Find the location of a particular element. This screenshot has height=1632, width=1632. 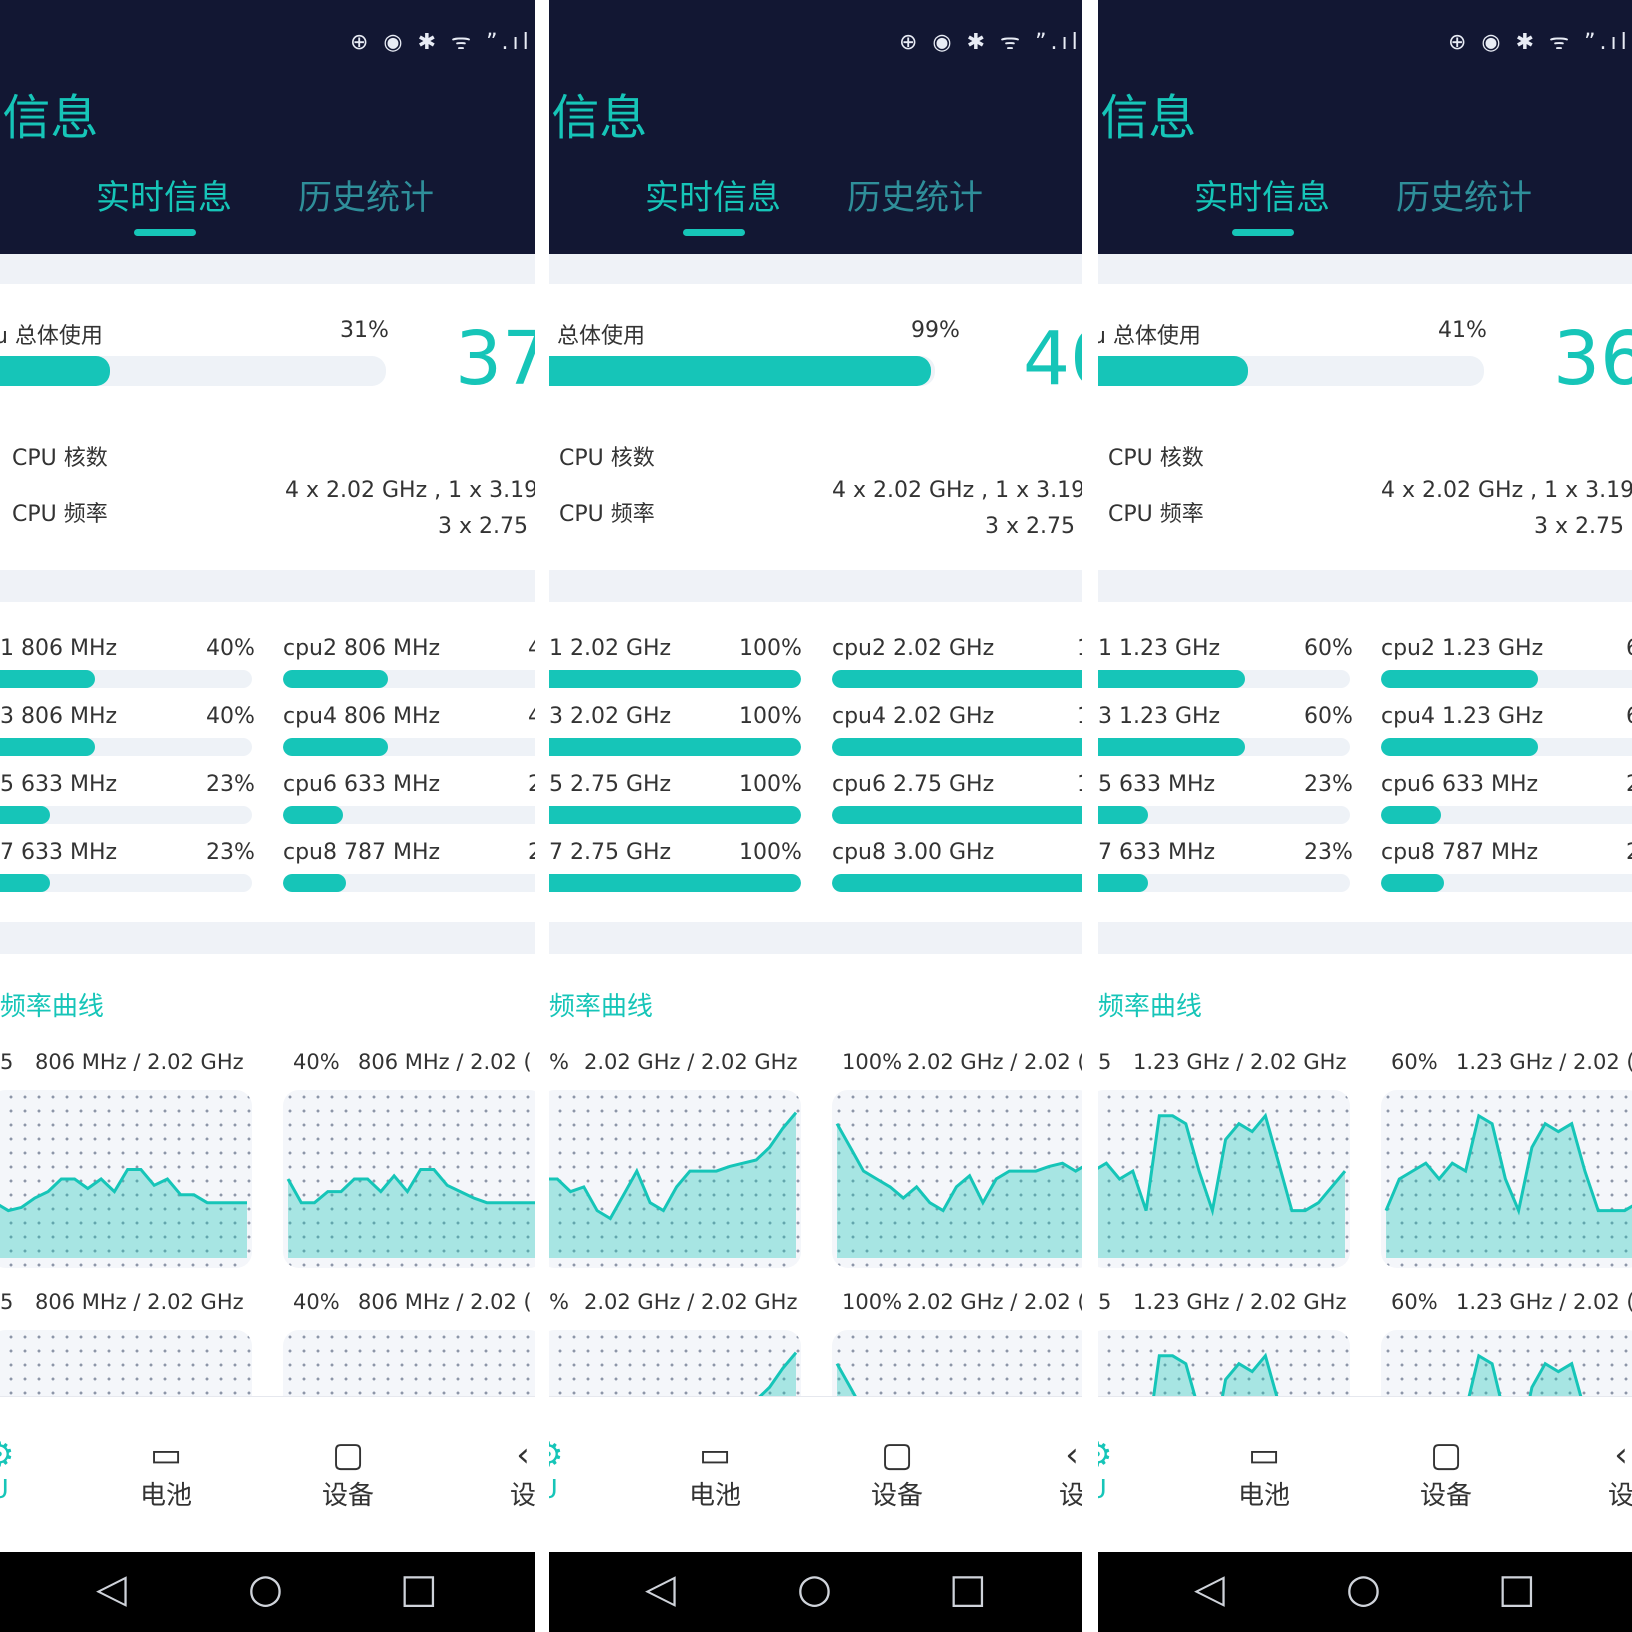

nav-item-label: U is located at coordinates (7, 1490).